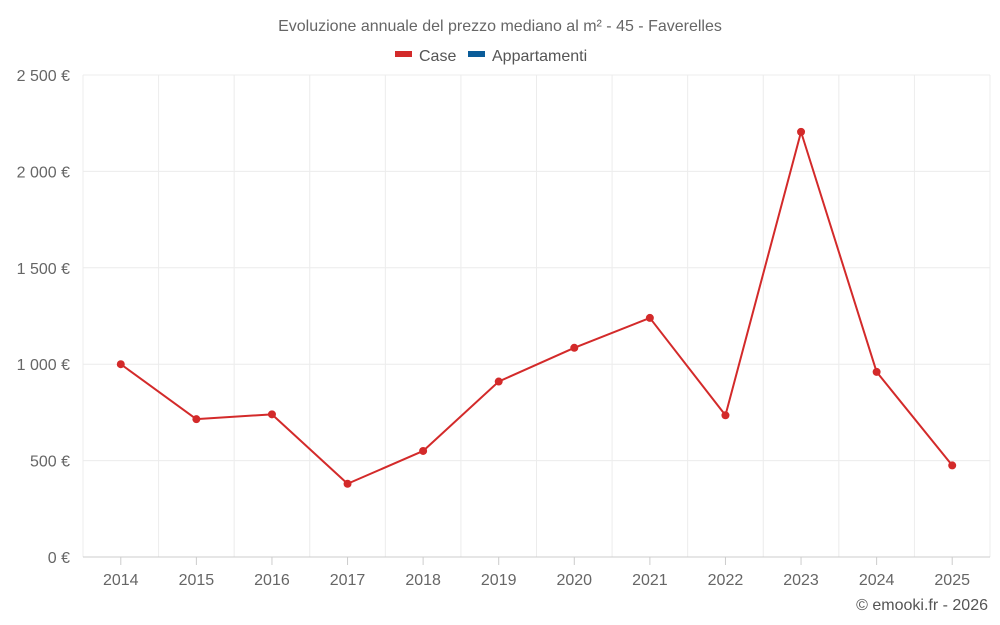 This screenshot has height=625, width=1000. Describe the element at coordinates (499, 580) in the screenshot. I see `x-tick-label: 2019` at that location.